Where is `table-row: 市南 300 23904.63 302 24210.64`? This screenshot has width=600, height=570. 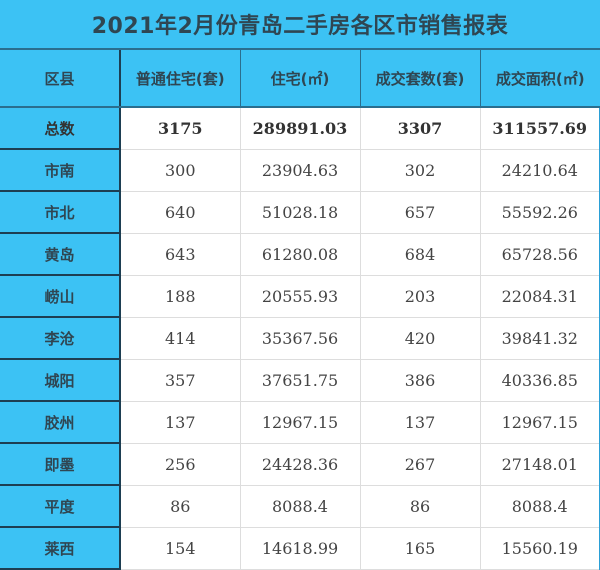
table-row: 市南 300 23904.63 302 24210.64 is located at coordinates (300, 170).